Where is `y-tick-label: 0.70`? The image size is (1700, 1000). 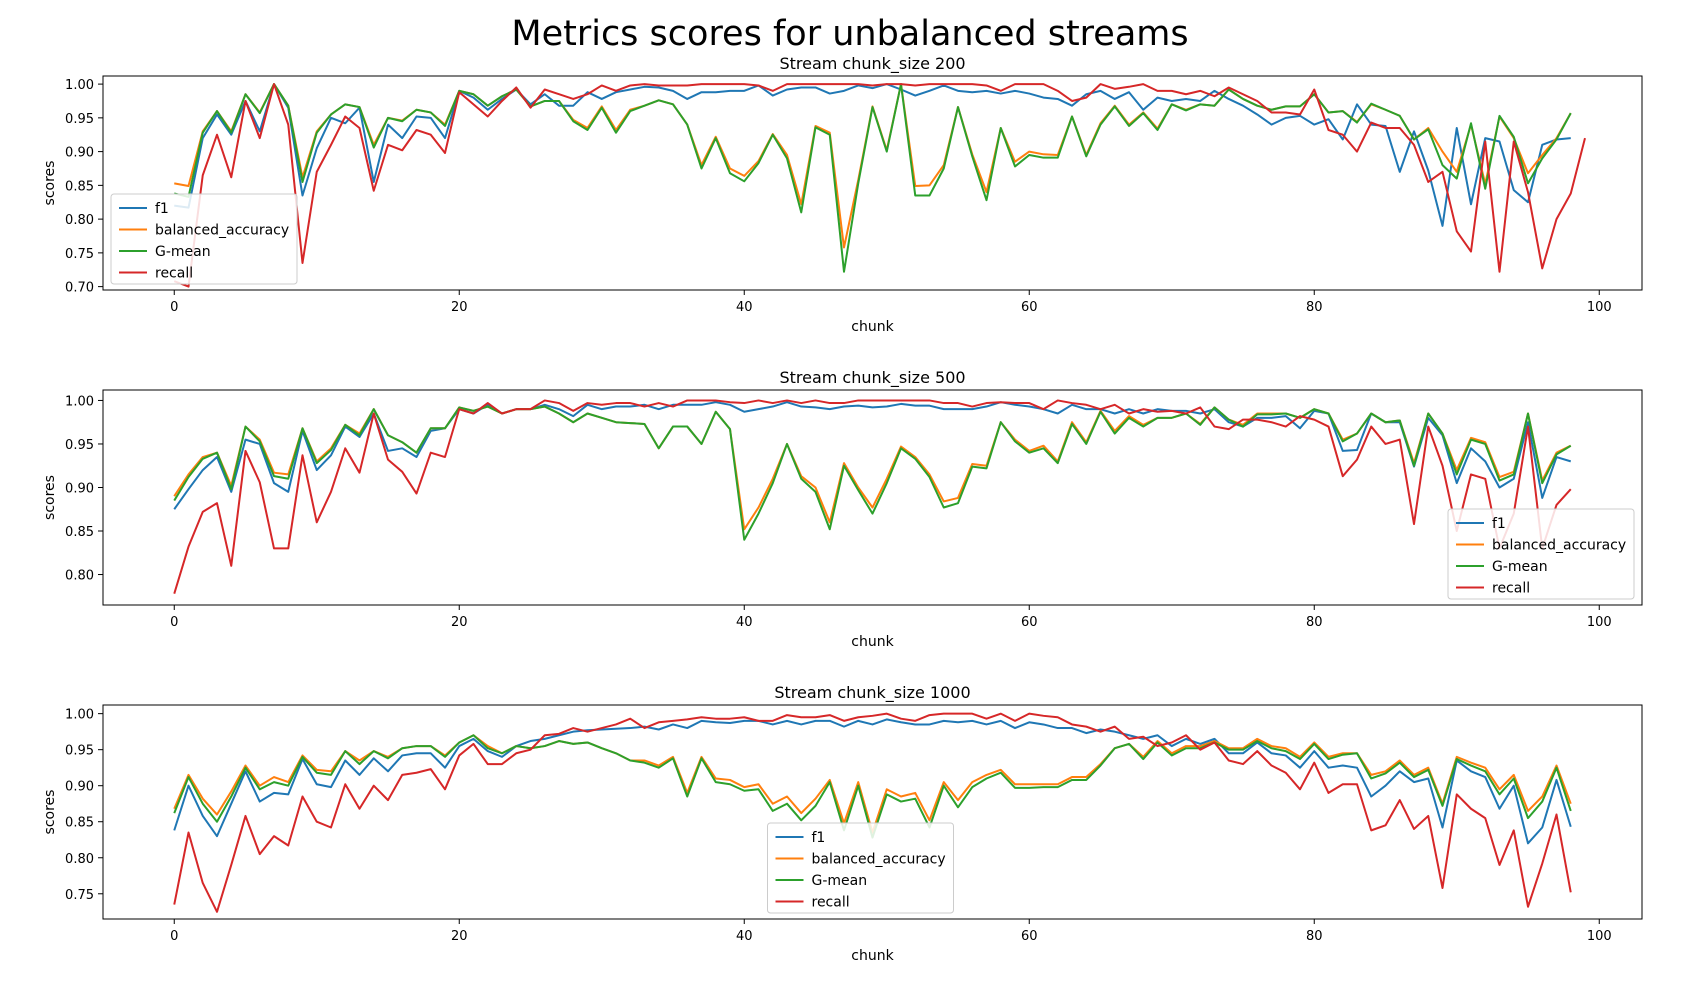
y-tick-label: 0.70 is located at coordinates (79, 288).